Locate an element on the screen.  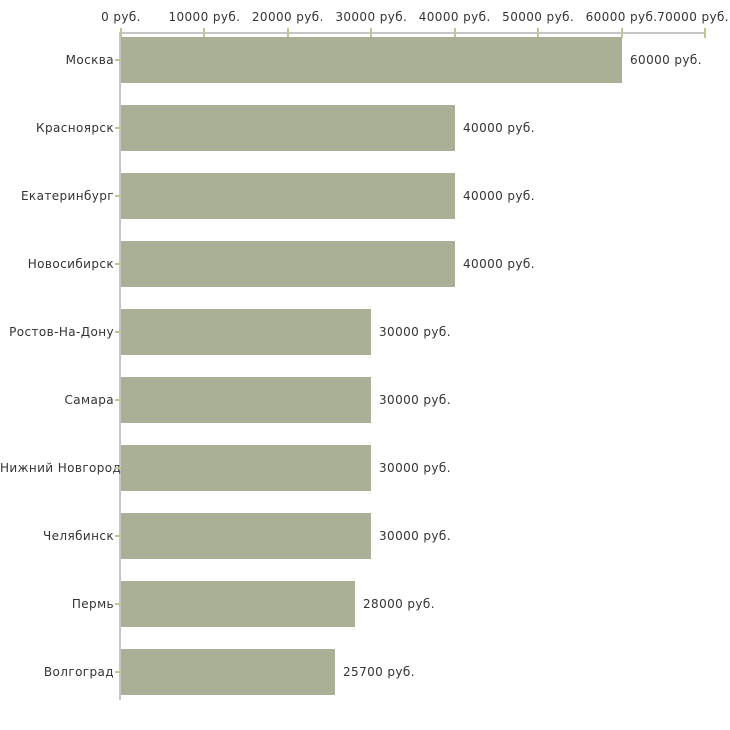
category-label: Нижний Новгород is located at coordinates (61, 468).